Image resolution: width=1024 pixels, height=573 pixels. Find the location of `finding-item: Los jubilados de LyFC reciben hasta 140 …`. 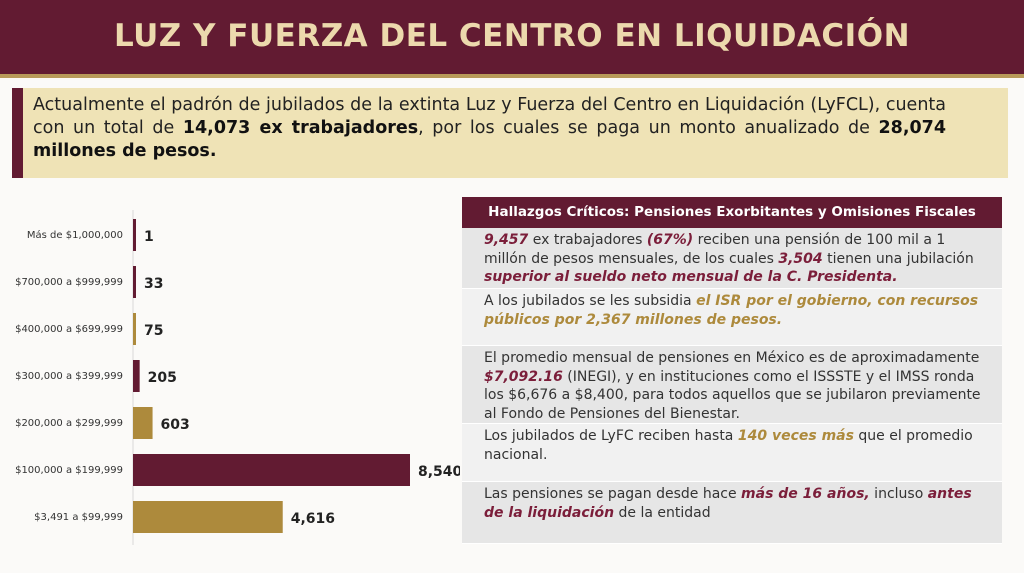

finding-item: Los jubilados de LyFC reciben hasta 140 … is located at coordinates (732, 453).